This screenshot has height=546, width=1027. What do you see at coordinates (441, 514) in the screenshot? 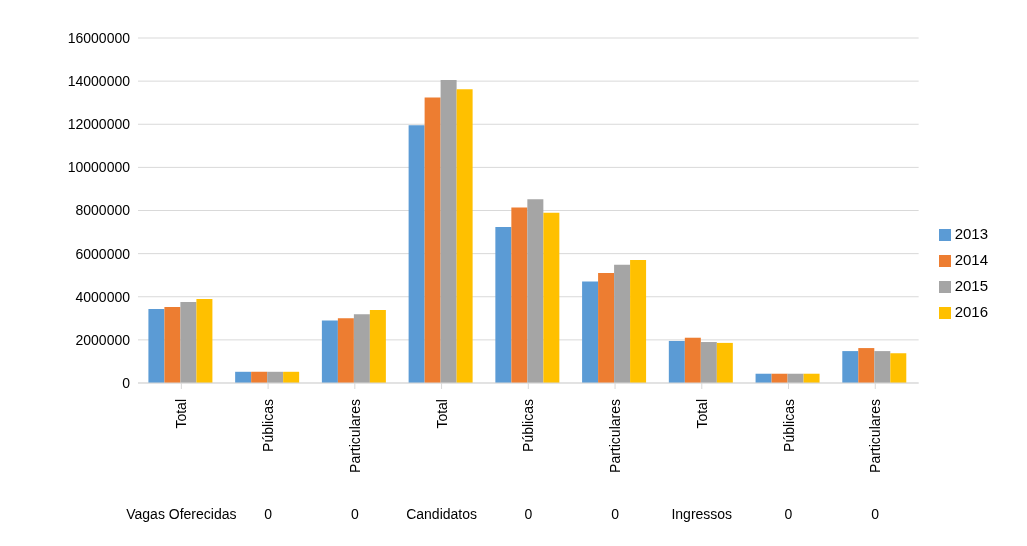
I see `text: Candidatos` at bounding box center [441, 514].